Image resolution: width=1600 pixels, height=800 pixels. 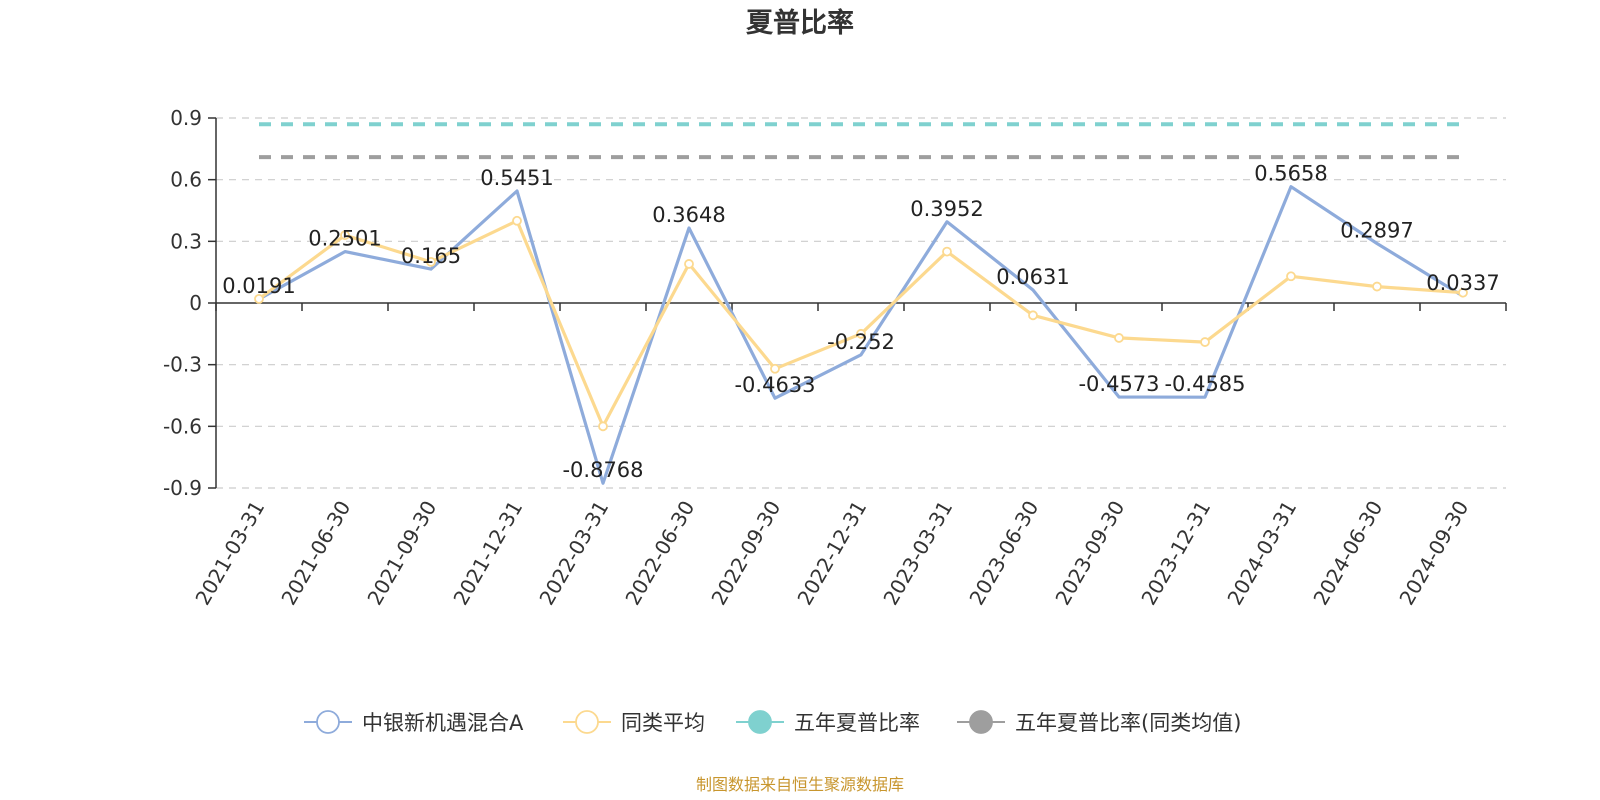 I want to click on x-tick-label: 2023-03-31, so click(x=917, y=553).